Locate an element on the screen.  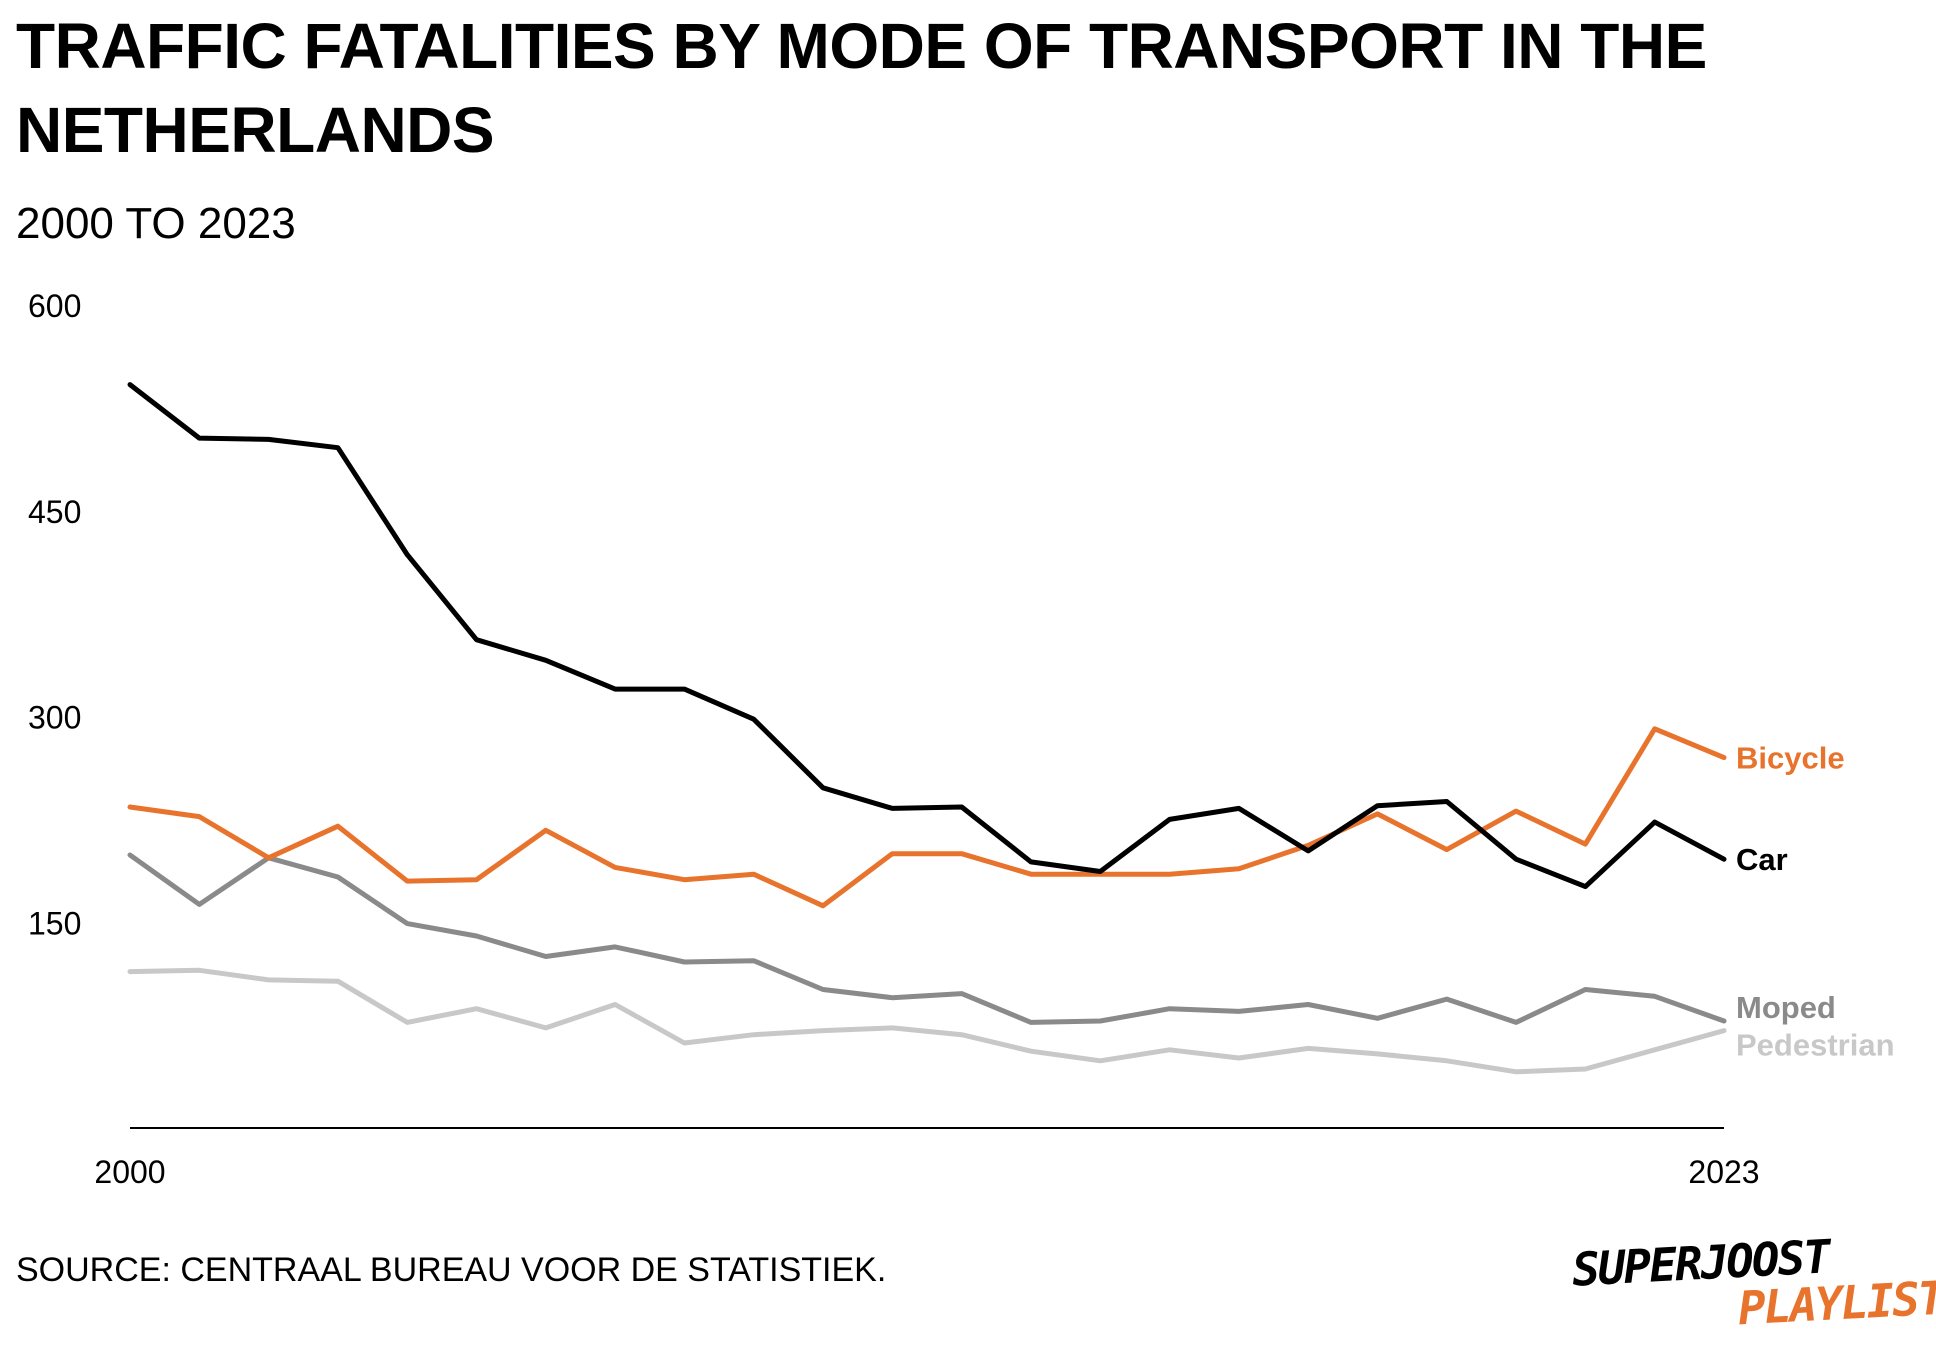
x-tick-label-2000: 2000 is located at coordinates (129, 1172).